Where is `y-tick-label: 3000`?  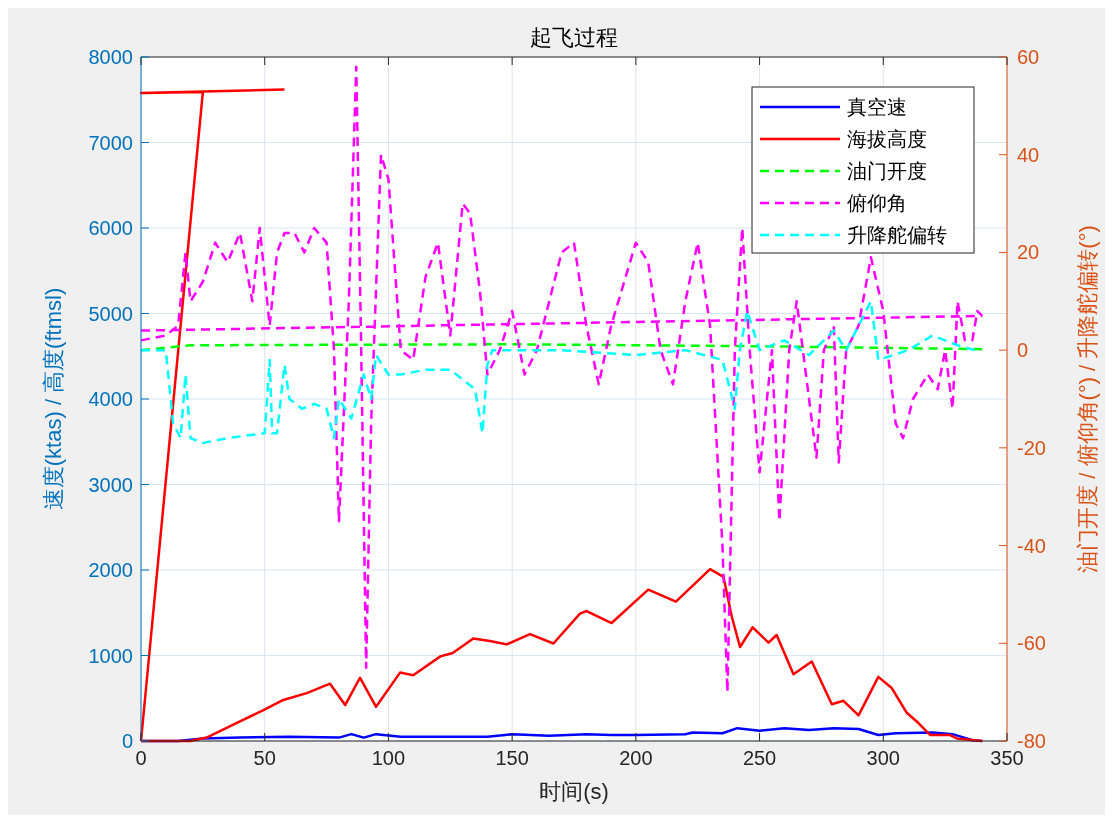 y-tick-label: 3000 is located at coordinates (110, 484).